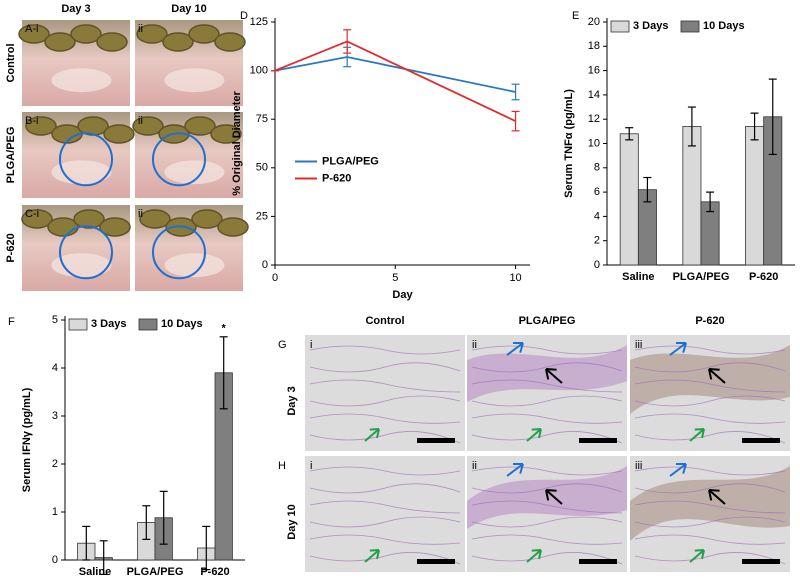 This screenshot has width=800, height=580. What do you see at coordinates (384, 321) in the screenshot?
I see `column-label: Control` at bounding box center [384, 321].